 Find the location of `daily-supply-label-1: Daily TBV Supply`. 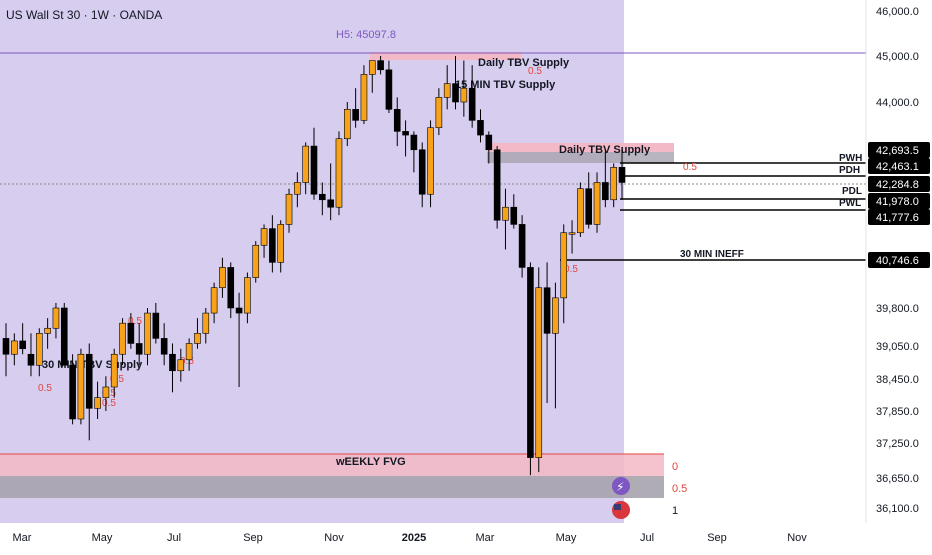

daily-supply-label-1: Daily TBV Supply is located at coordinates (524, 63).